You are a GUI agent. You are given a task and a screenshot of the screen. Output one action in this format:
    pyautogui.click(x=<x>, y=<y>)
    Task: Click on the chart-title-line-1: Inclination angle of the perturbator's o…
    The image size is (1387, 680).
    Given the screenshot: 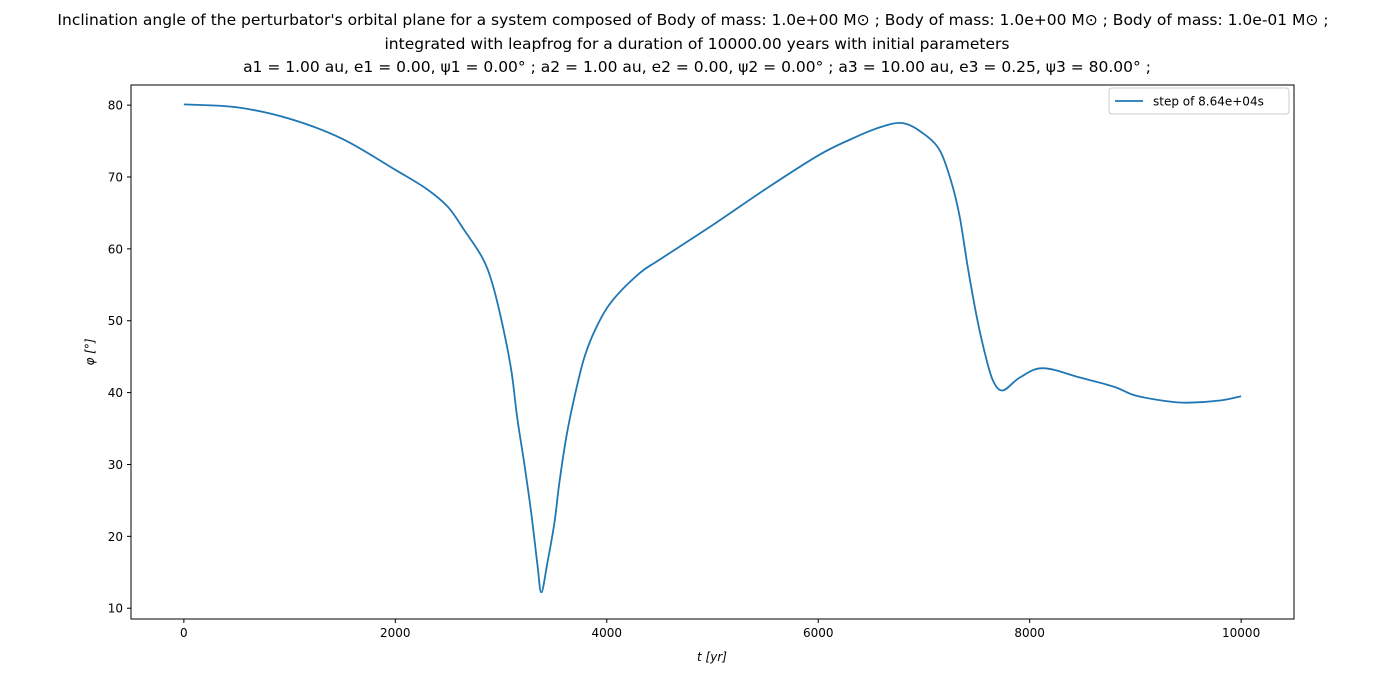 What is the action you would take?
    pyautogui.click(x=692, y=20)
    